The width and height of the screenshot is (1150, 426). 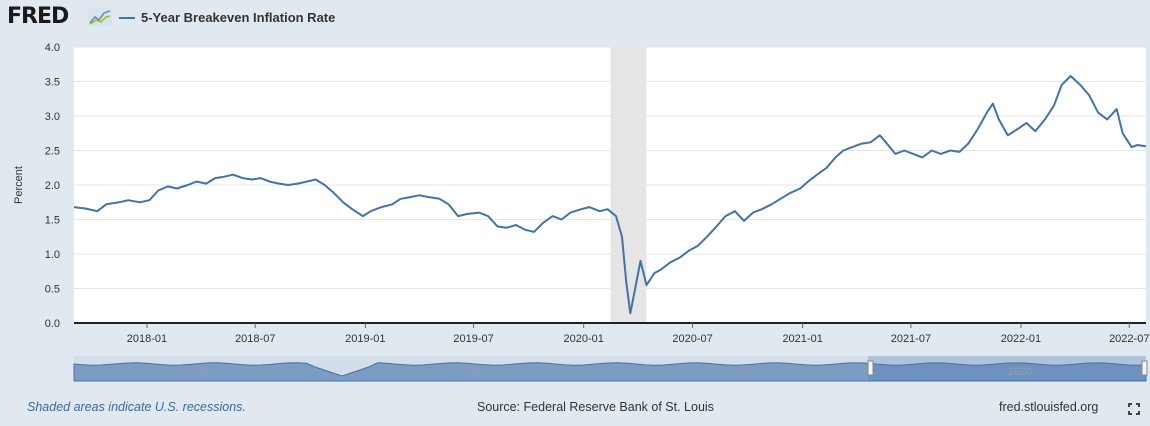 I want to click on x-tick-label: 2021-01, so click(x=802, y=339).